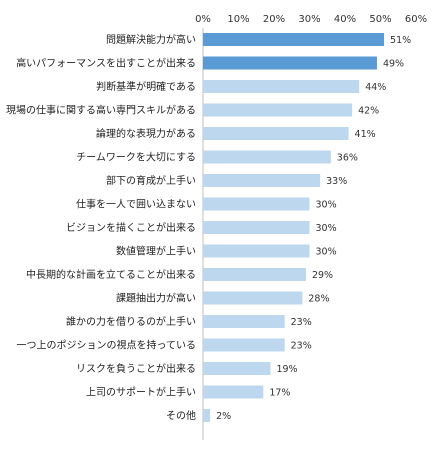 This screenshot has width=435, height=450. What do you see at coordinates (136, 157) in the screenshot?
I see `category-label: チームワークを大切にする` at bounding box center [136, 157].